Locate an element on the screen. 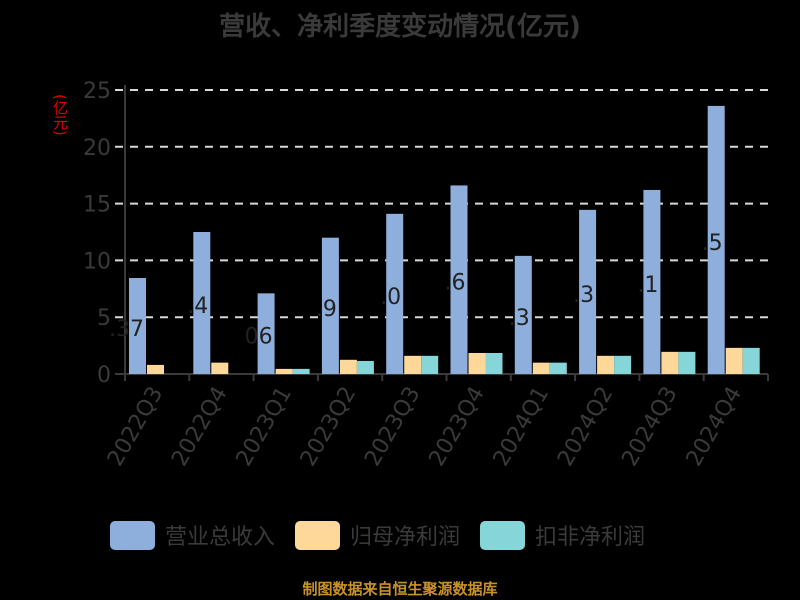 Image resolution: width=800 pixels, height=600 pixels. bar-value-label: .4 is located at coordinates (197, 306).